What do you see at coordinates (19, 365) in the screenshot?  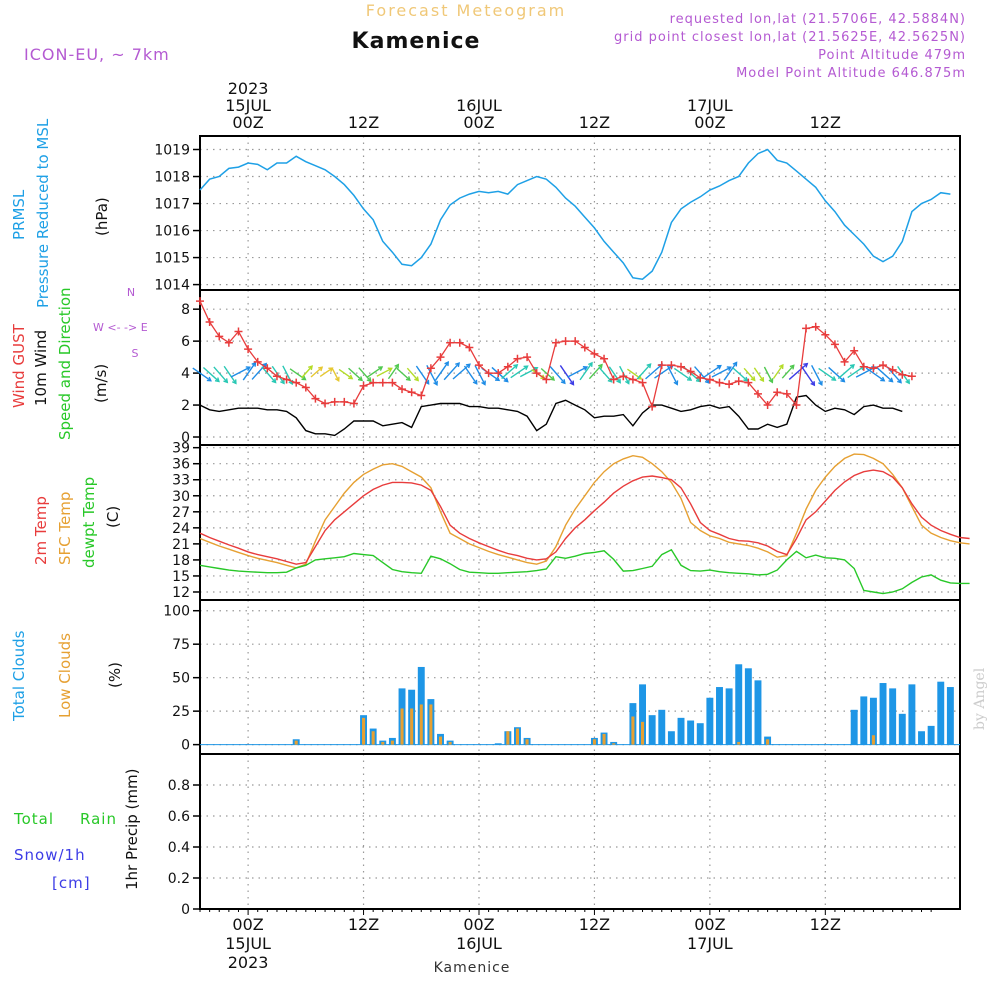 I see `p2-label-gust: Wind GUST` at bounding box center [19, 365].